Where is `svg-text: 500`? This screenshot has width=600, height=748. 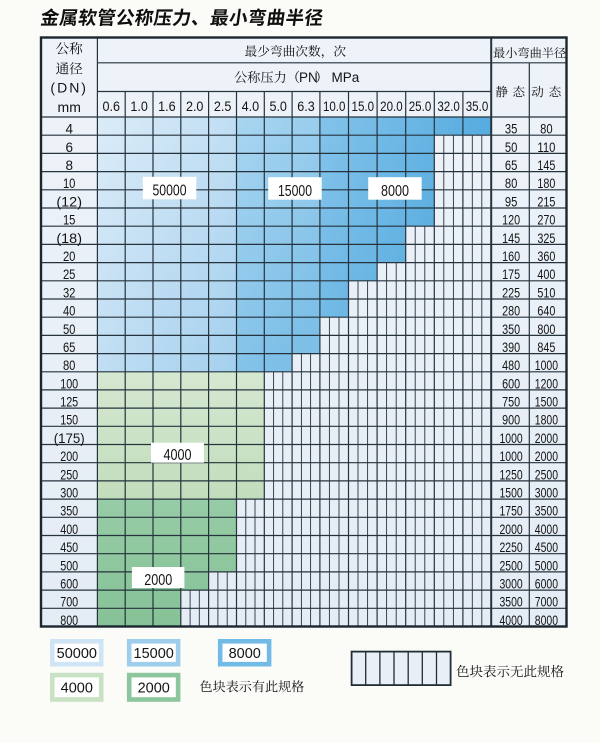 svg-text: 500 is located at coordinates (69, 565).